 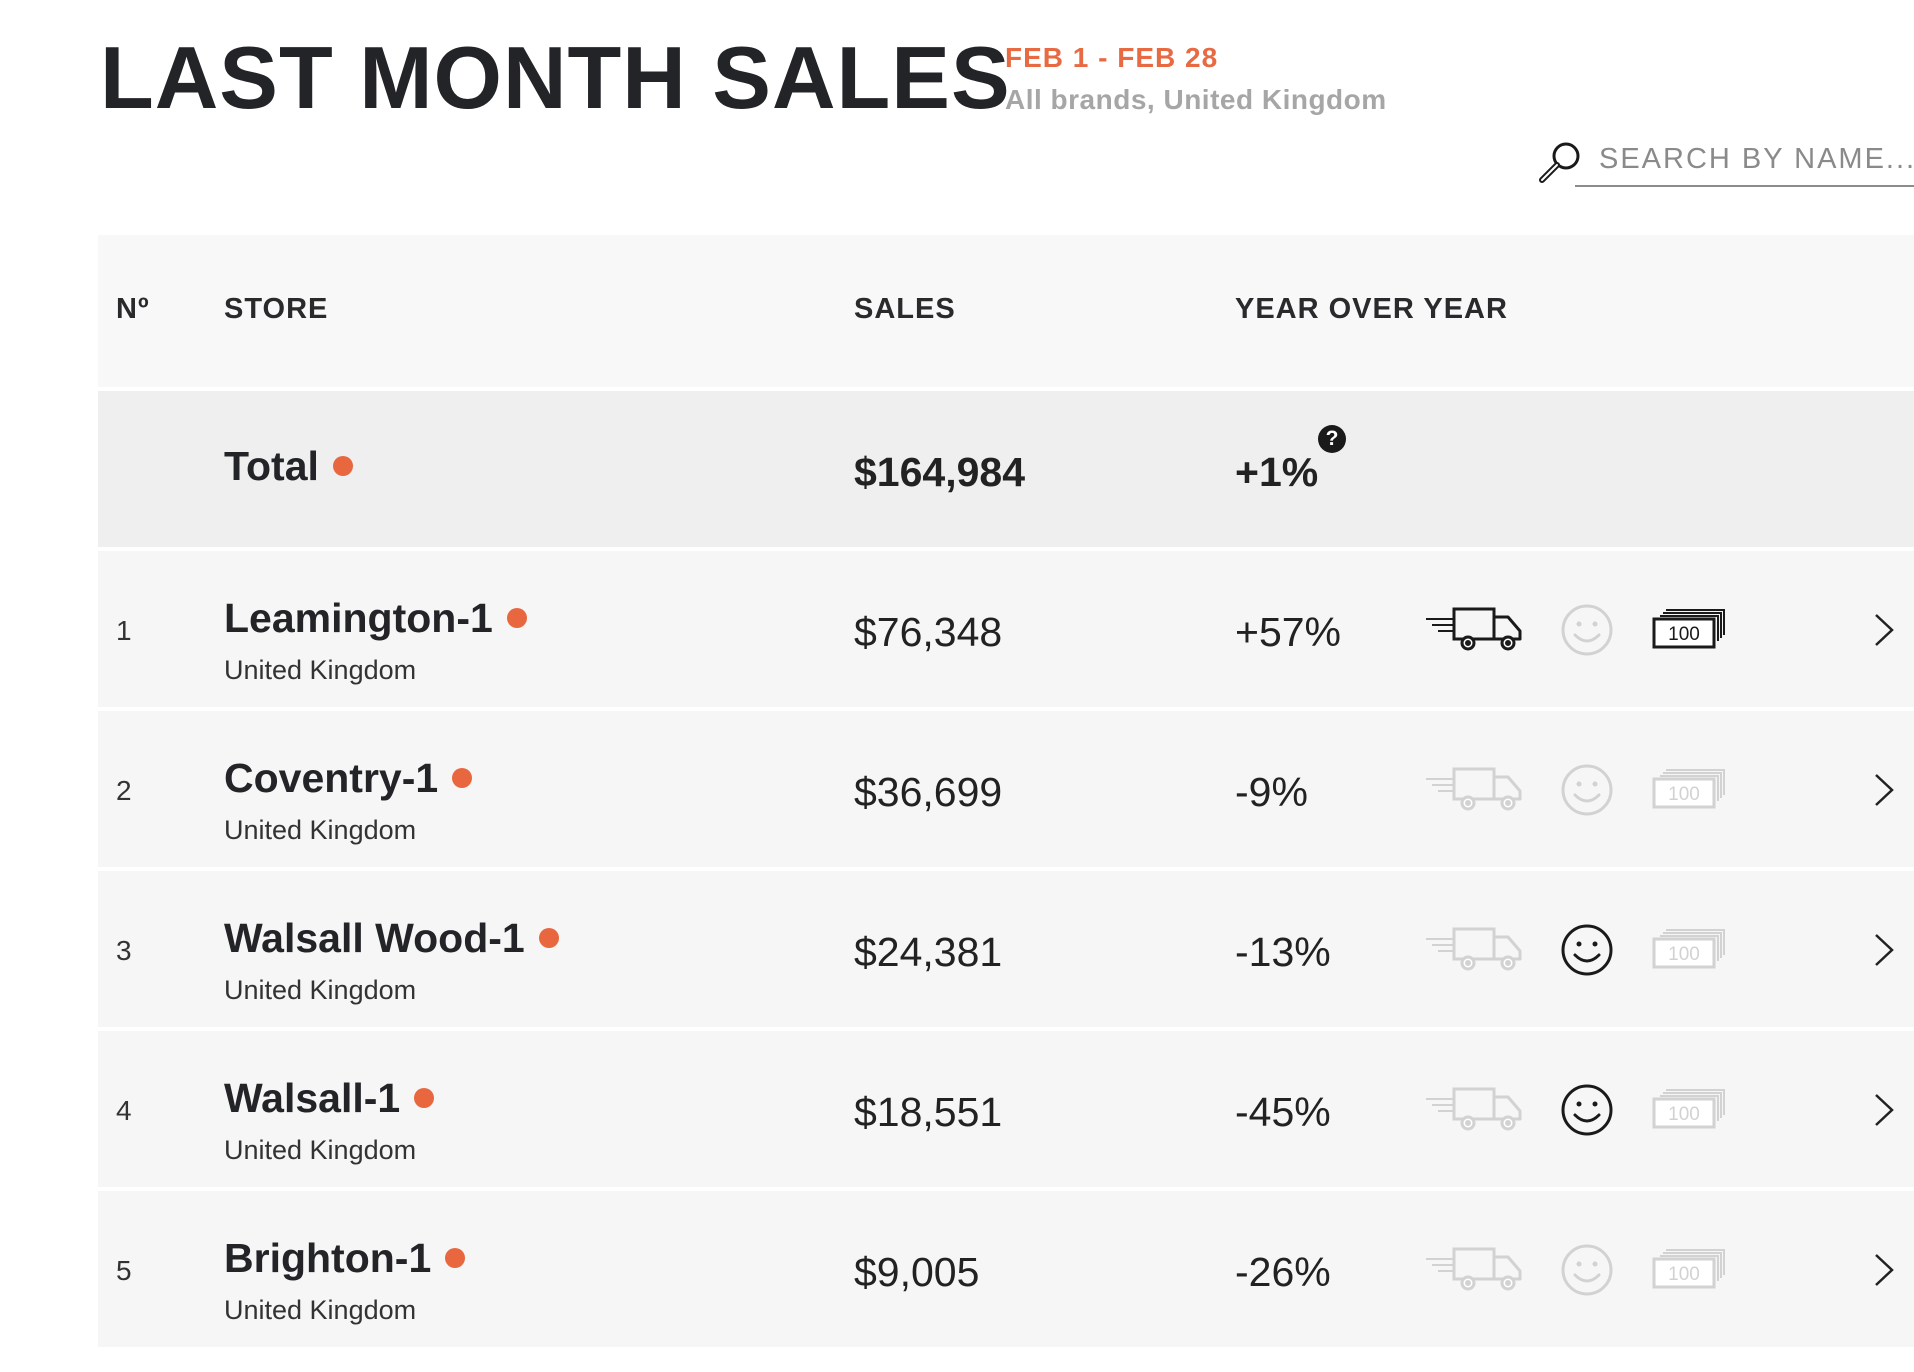 What do you see at coordinates (917, 1272) in the screenshot?
I see `store-sales: $9,005` at bounding box center [917, 1272].